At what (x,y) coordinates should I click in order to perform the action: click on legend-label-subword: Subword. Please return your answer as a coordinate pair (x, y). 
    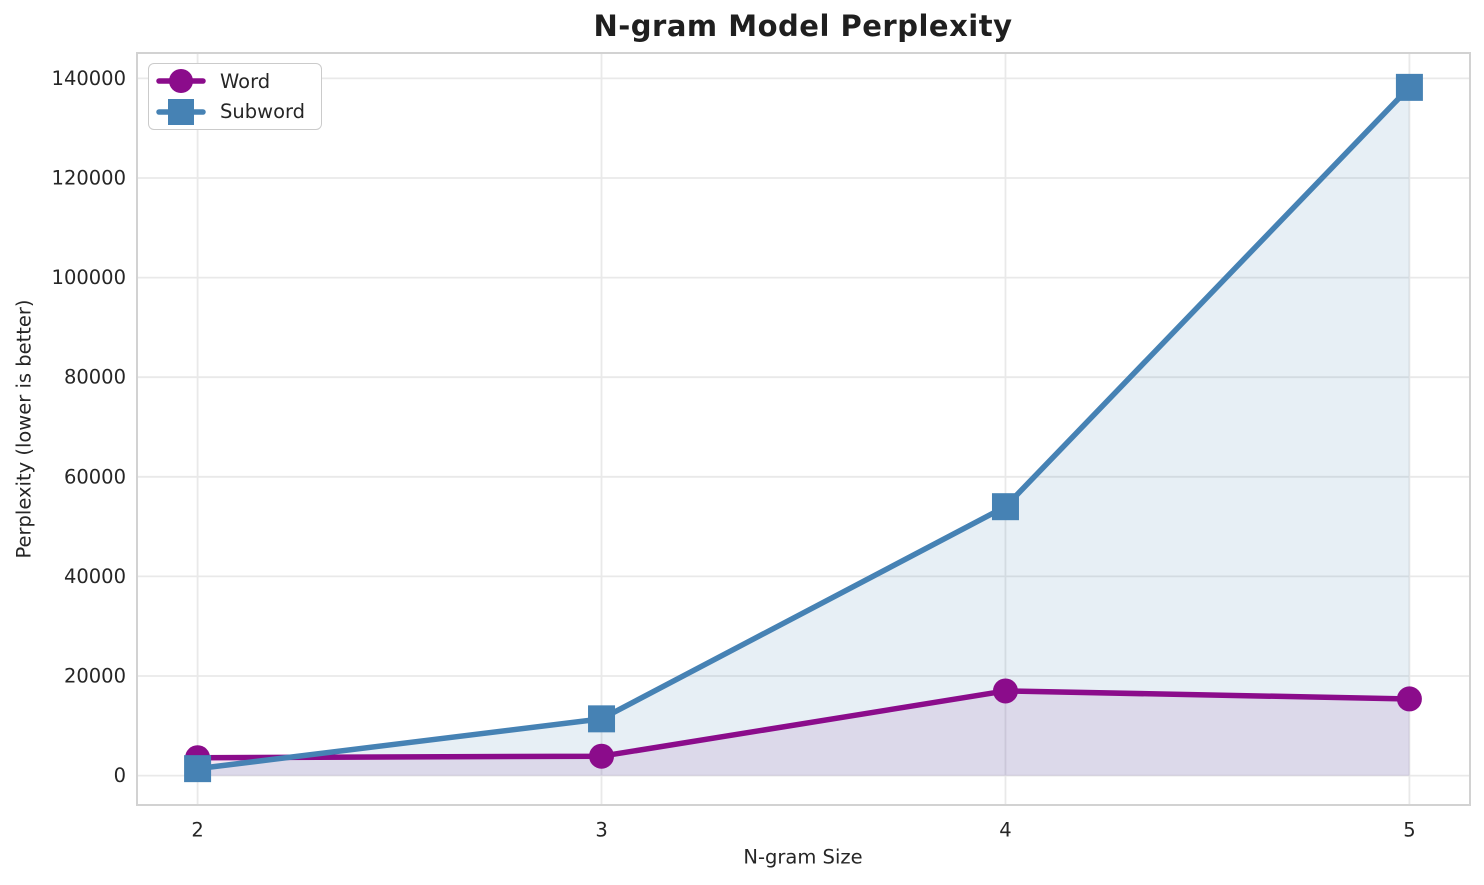
    Looking at the image, I should click on (263, 111).